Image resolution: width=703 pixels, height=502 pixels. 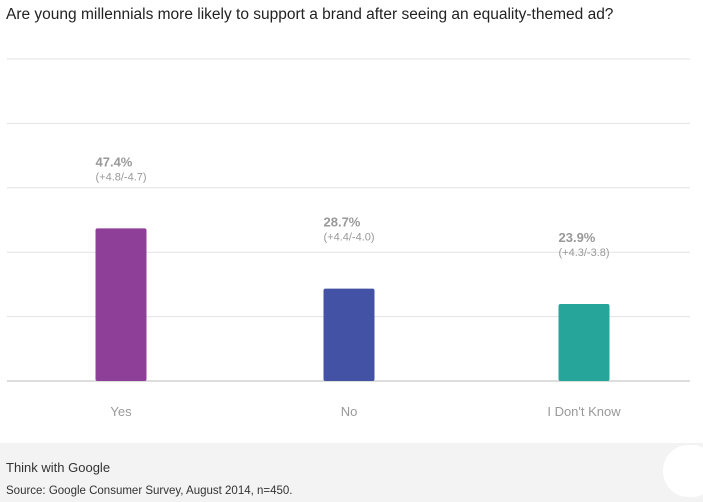 I want to click on value-label: 28.7%, so click(x=342, y=222).